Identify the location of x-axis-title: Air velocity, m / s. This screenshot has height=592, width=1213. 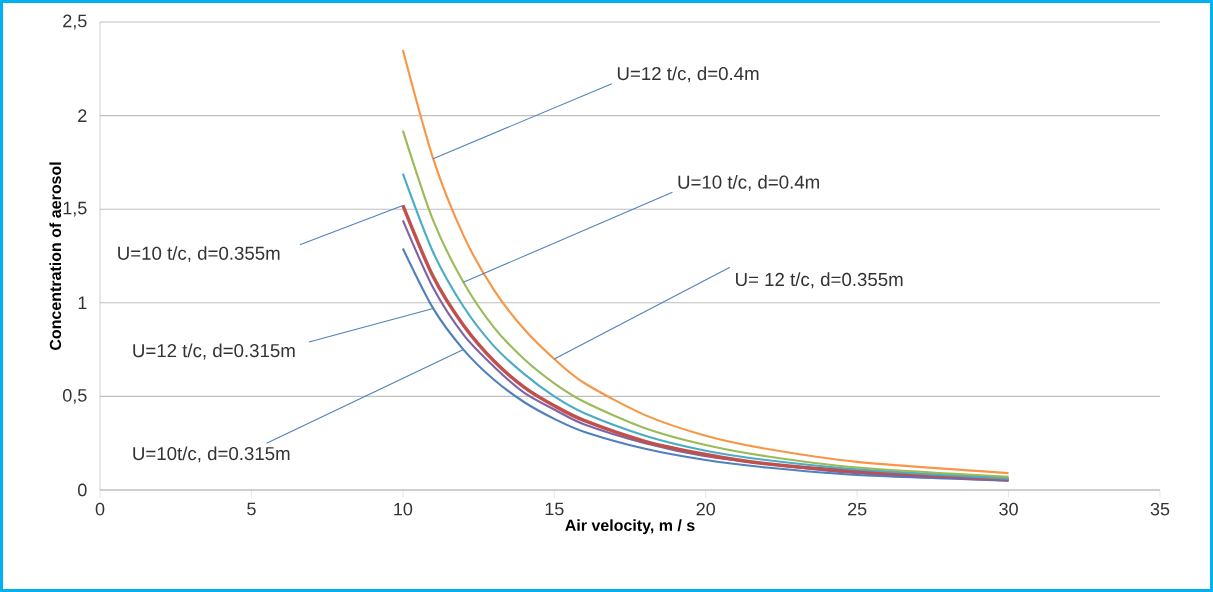
(630, 527).